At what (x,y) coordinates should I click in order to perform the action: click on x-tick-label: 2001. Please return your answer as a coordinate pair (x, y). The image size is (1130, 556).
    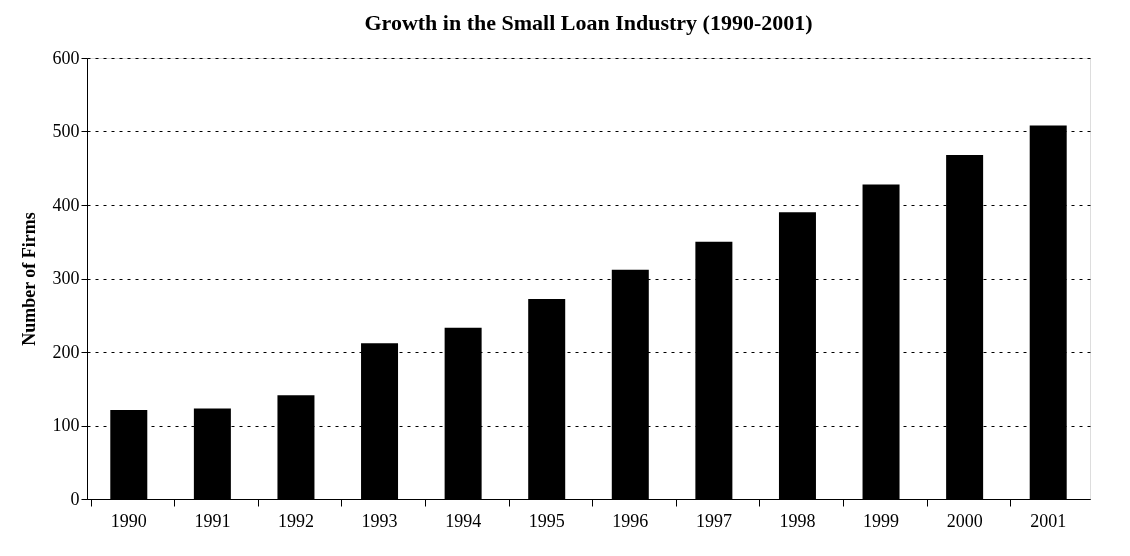
    Looking at the image, I should click on (1048, 520).